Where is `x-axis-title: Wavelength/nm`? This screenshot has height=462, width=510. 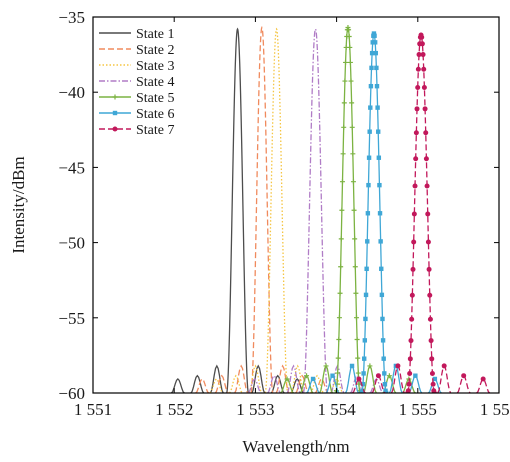
x-axis-title: Wavelength/nm is located at coordinates (295, 446).